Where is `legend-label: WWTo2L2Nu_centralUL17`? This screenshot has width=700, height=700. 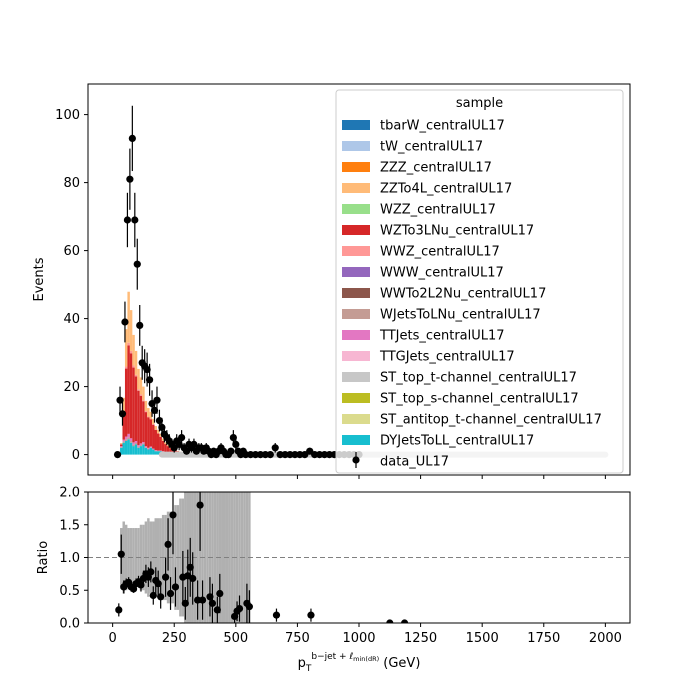 legend-label: WWTo2L2Nu_centralUL17 is located at coordinates (463, 294).